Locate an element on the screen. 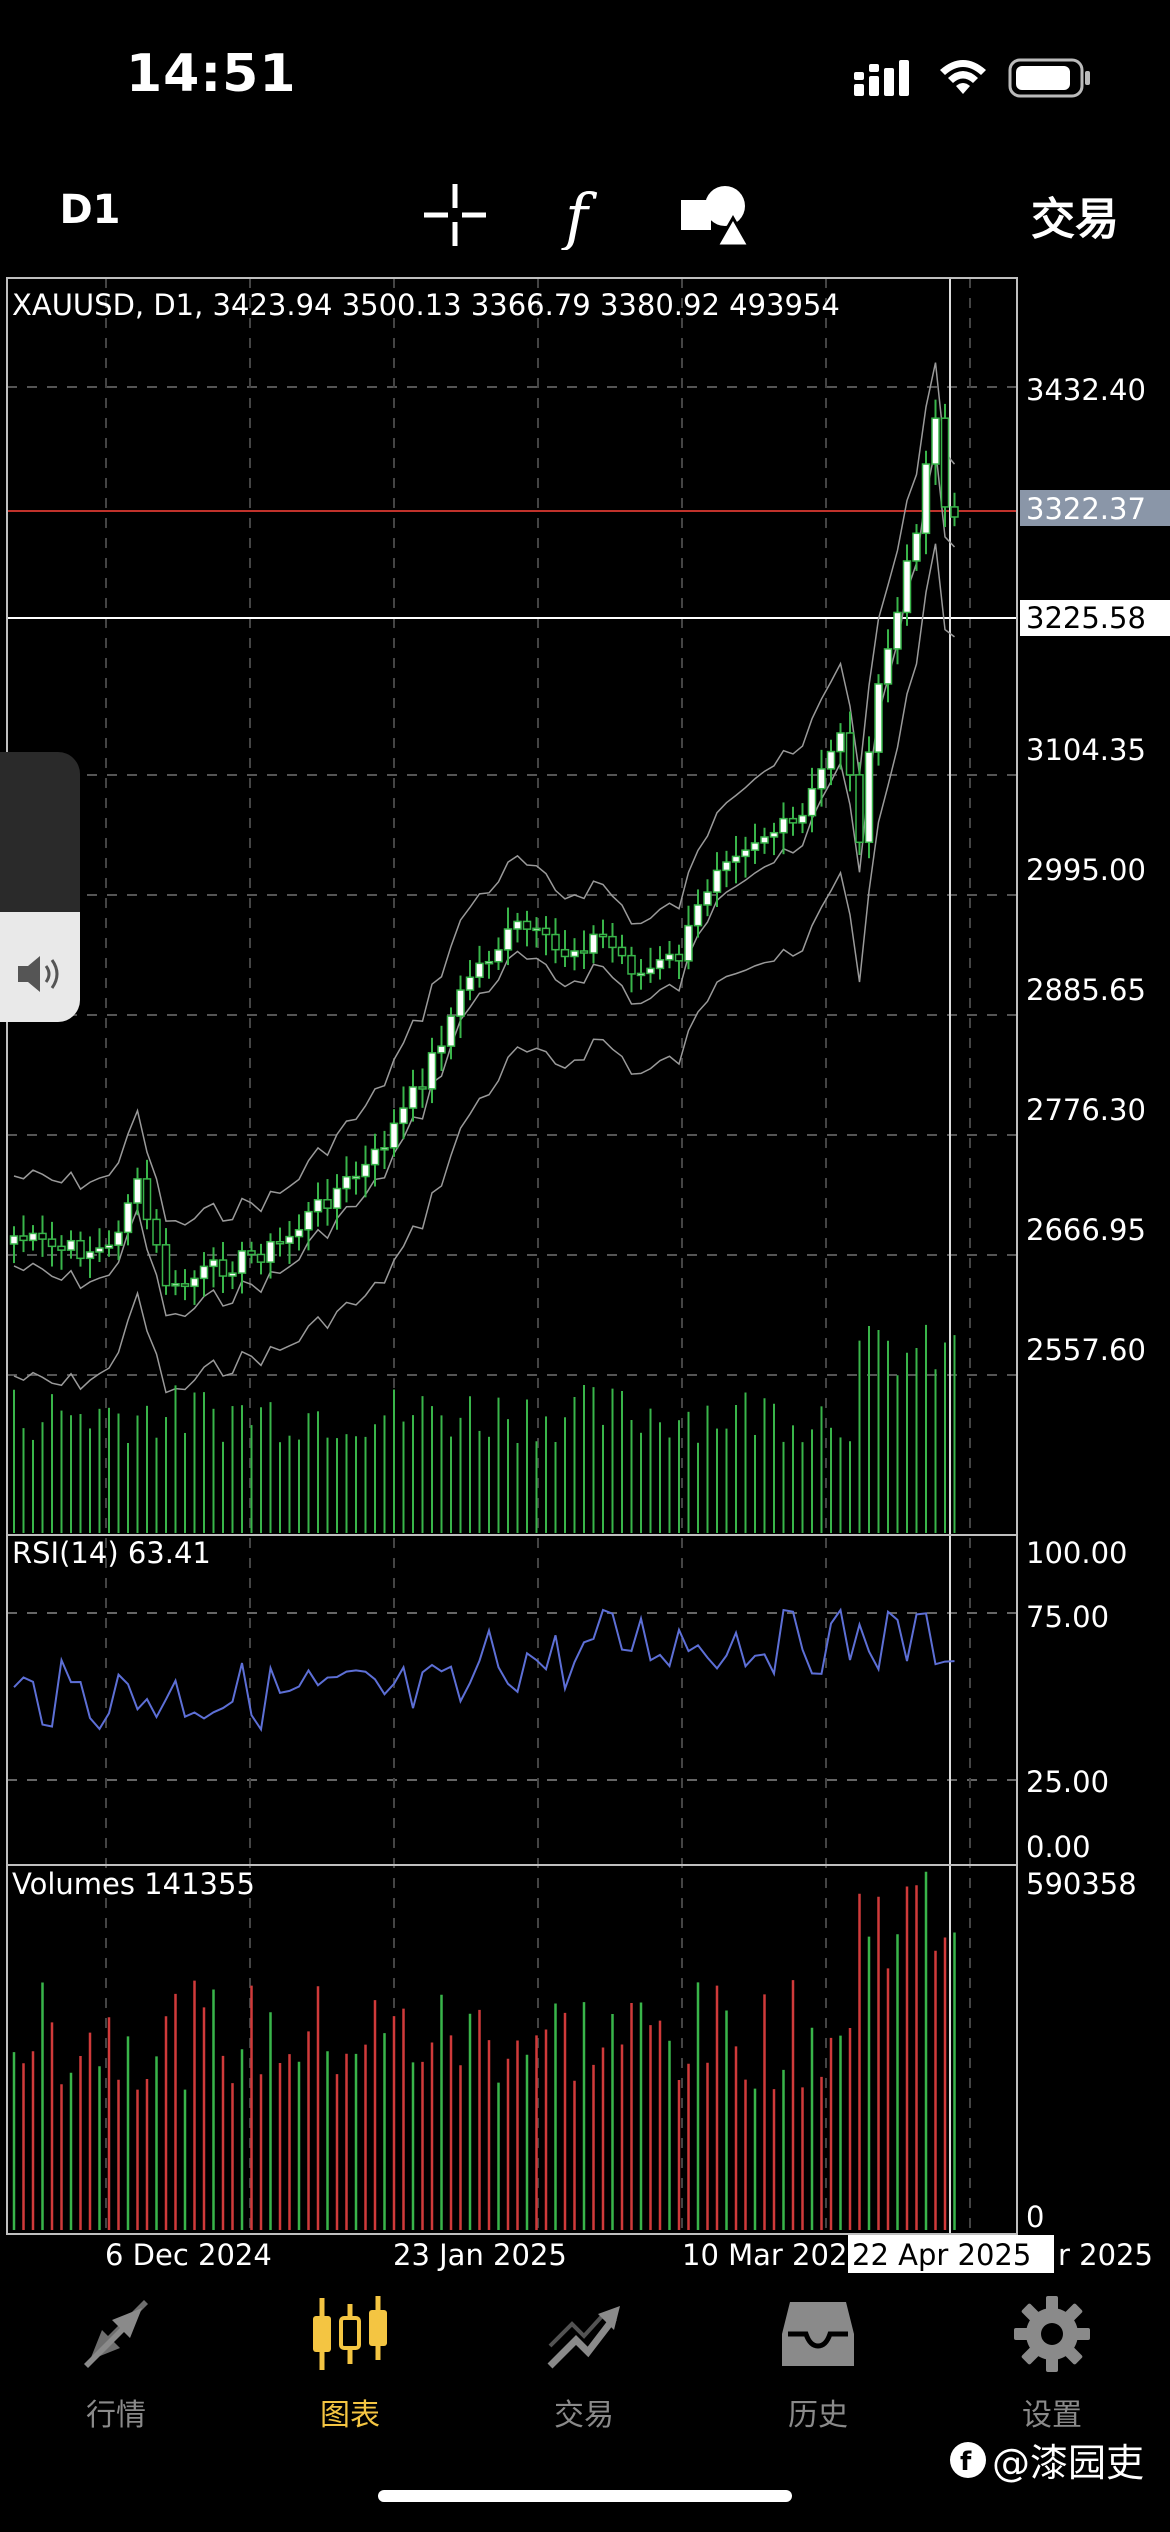 The image size is (1170, 2532). bid-price-tag: 3322.37 is located at coordinates (1086, 509).